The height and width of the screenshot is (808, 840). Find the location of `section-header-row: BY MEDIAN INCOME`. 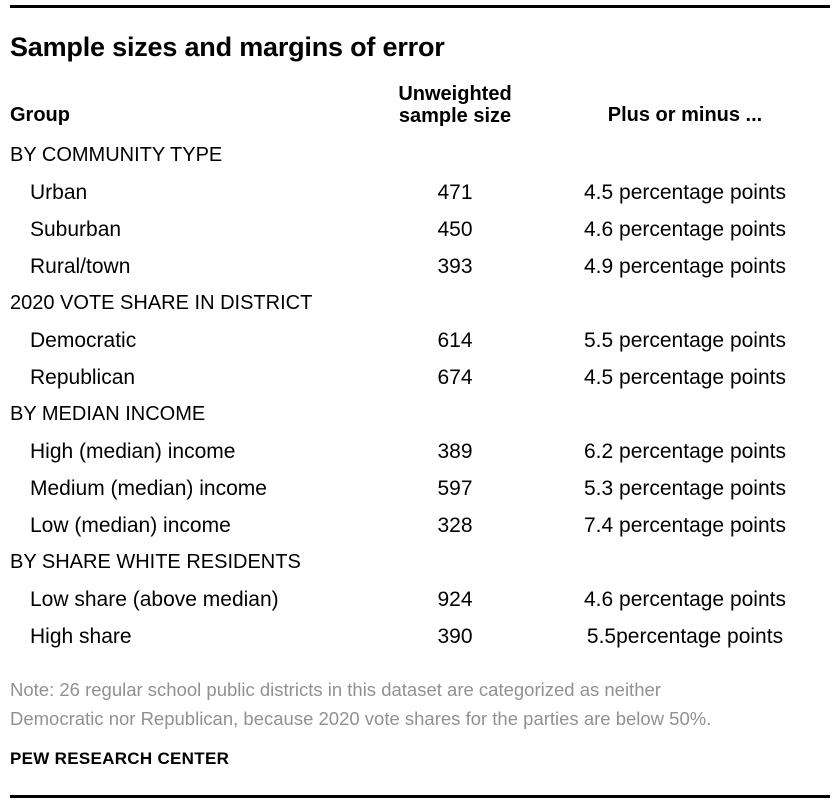

section-header-row: BY MEDIAN INCOME is located at coordinates (420, 414).